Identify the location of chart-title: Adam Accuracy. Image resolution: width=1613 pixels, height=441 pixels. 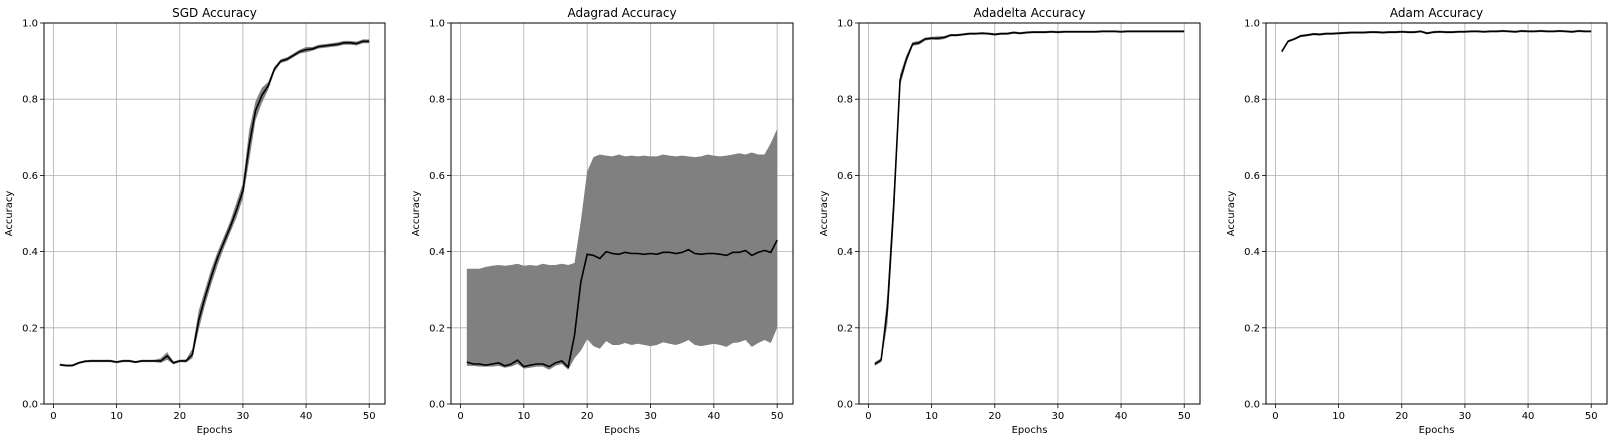
(1436, 13).